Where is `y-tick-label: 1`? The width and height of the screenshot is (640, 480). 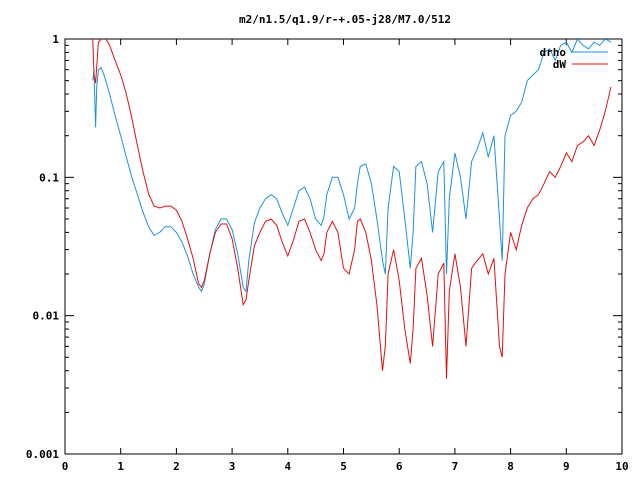
y-tick-label: 1 is located at coordinates (55, 39).